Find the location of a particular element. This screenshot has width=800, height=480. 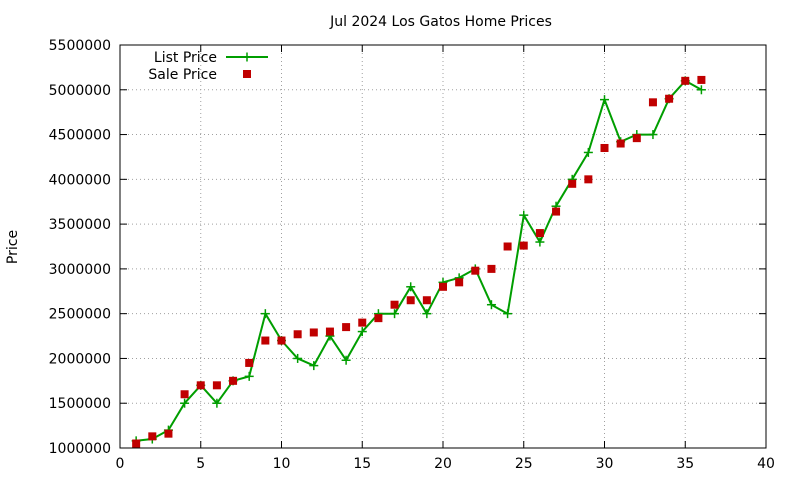

y-tick-label: 5500000 is located at coordinates (80, 46).